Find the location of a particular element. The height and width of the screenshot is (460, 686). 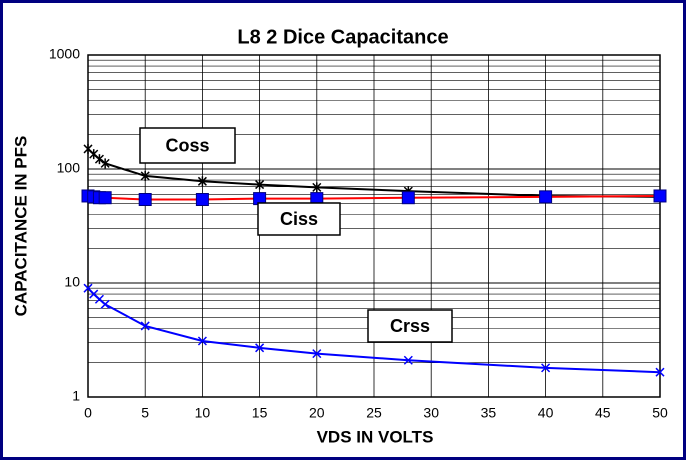

y-tick-label: 10 is located at coordinates (72, 282).